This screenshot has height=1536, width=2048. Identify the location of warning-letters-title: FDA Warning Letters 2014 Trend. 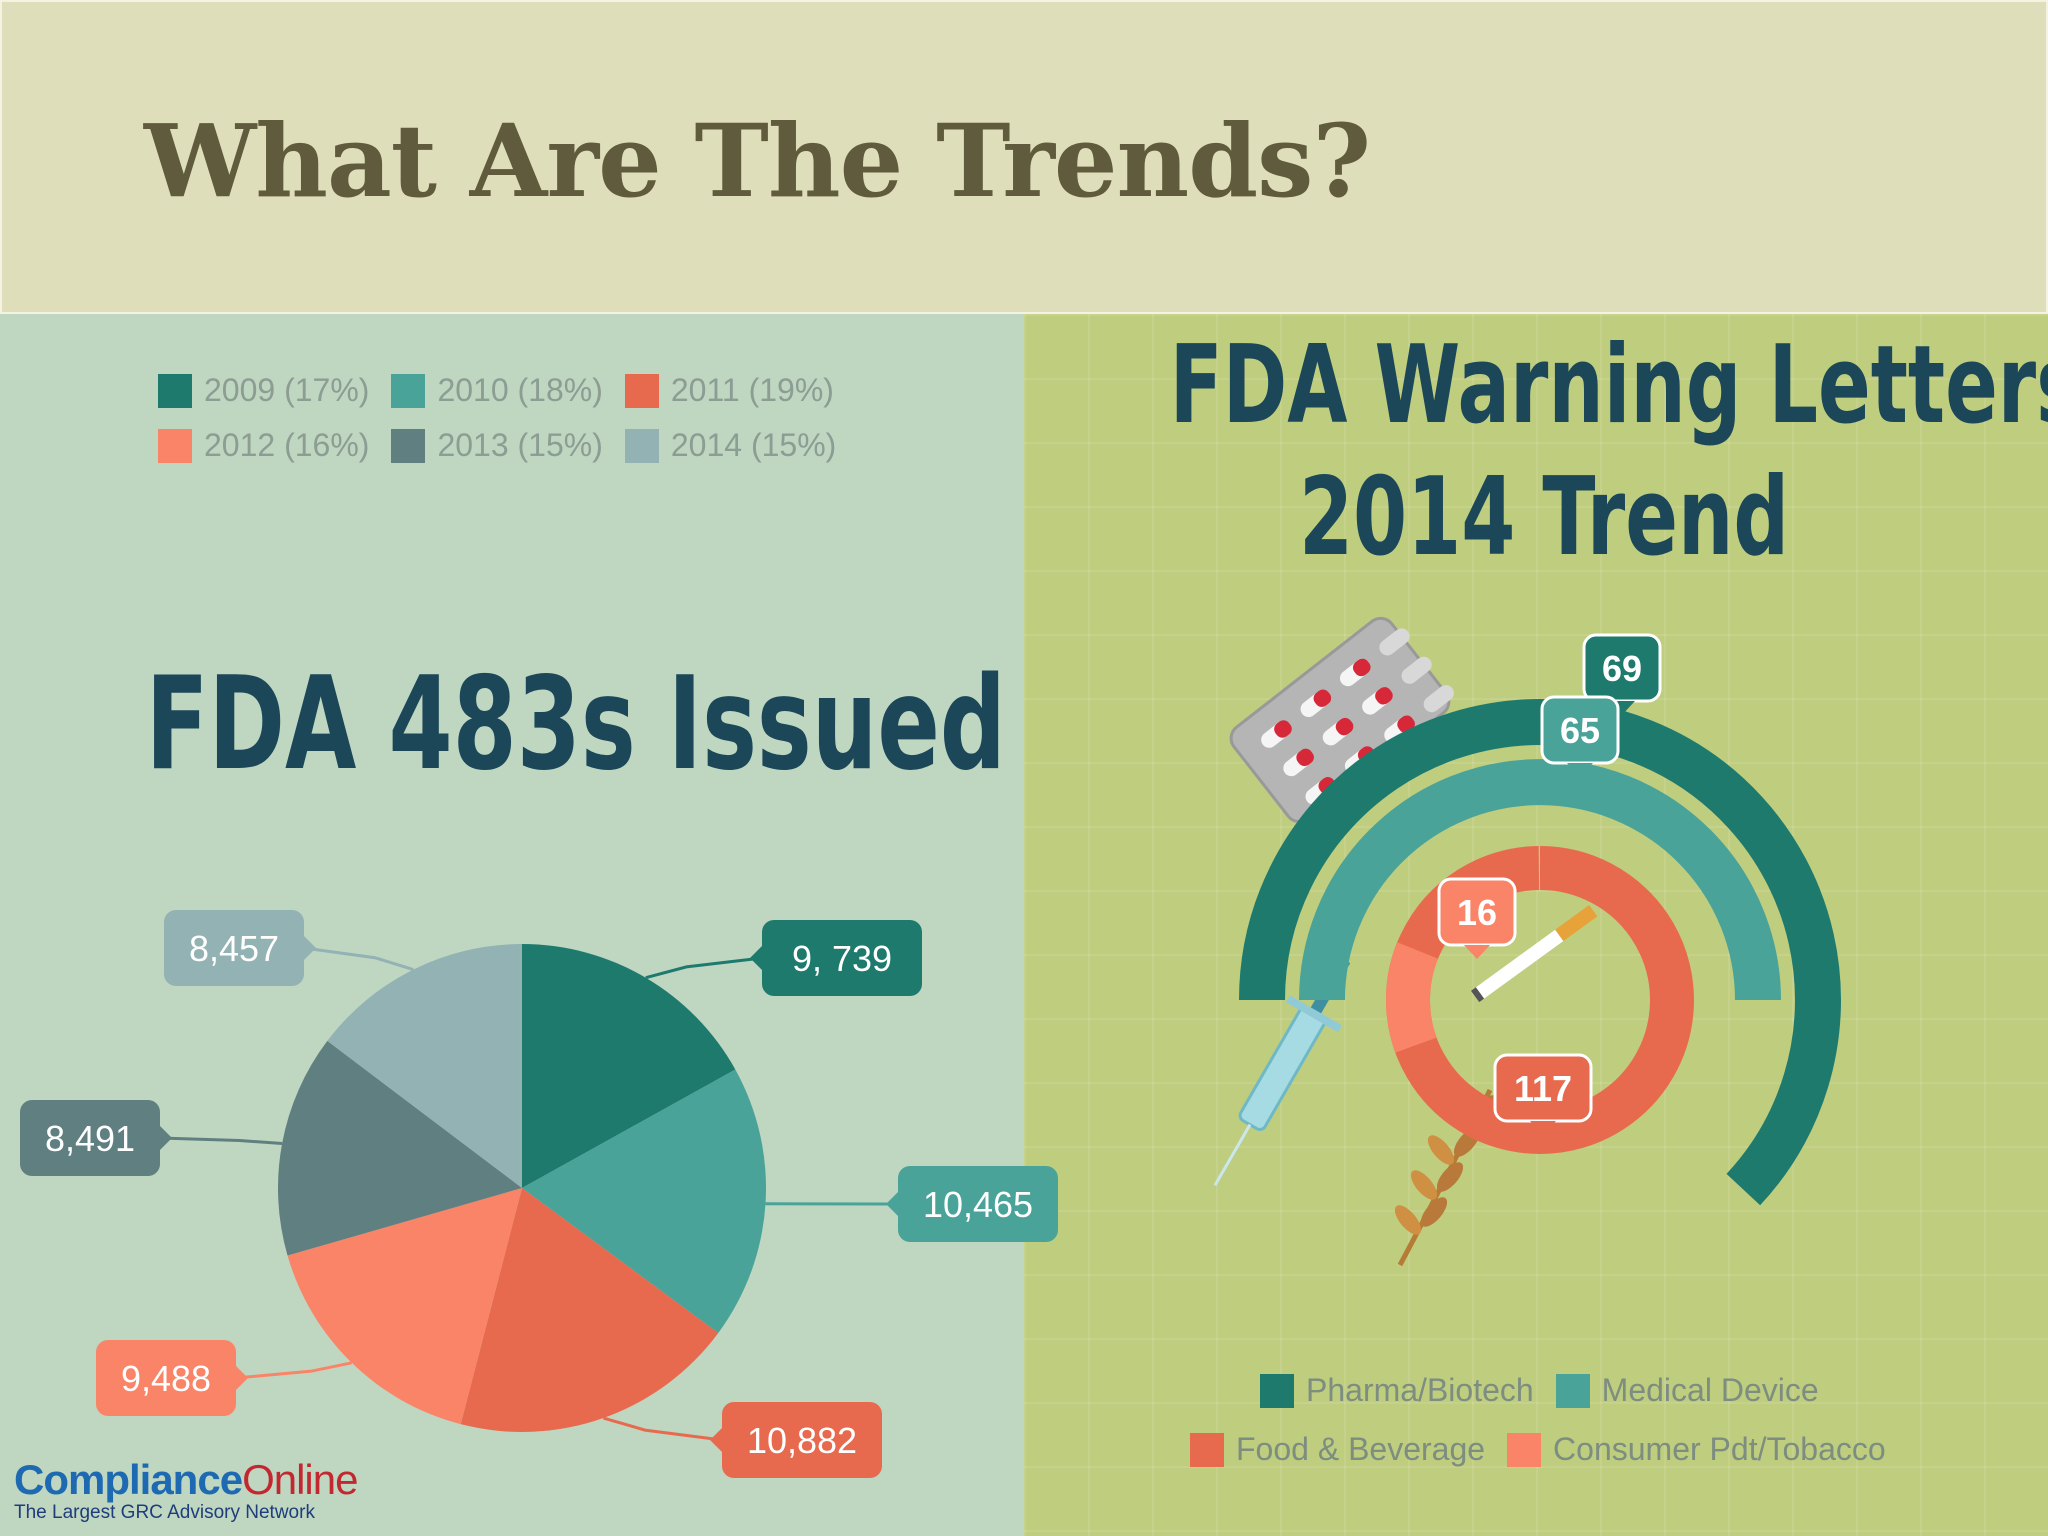
(1608, 452).